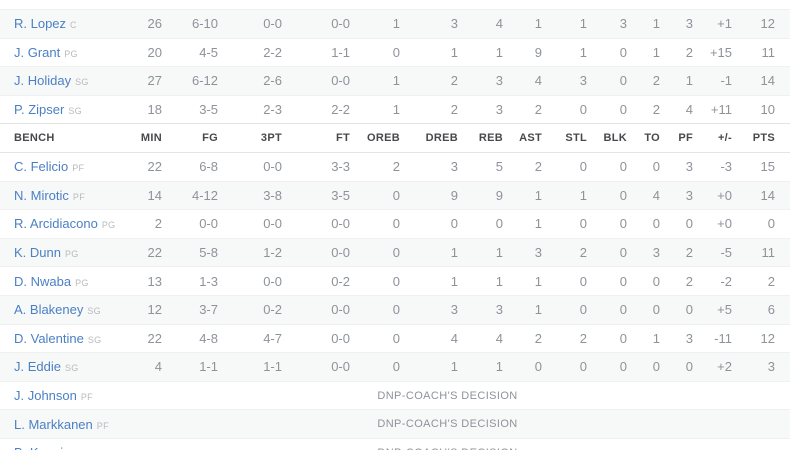 This screenshot has height=450, width=790. Describe the element at coordinates (154, 24) in the screenshot. I see `stat-value: 26` at that location.